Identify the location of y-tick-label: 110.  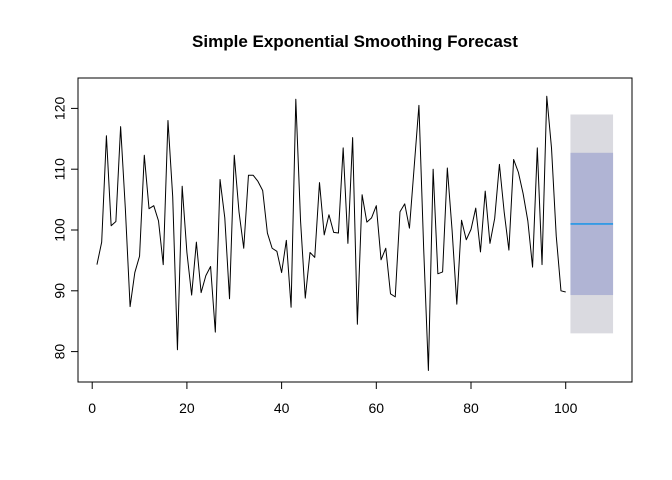
(60, 169).